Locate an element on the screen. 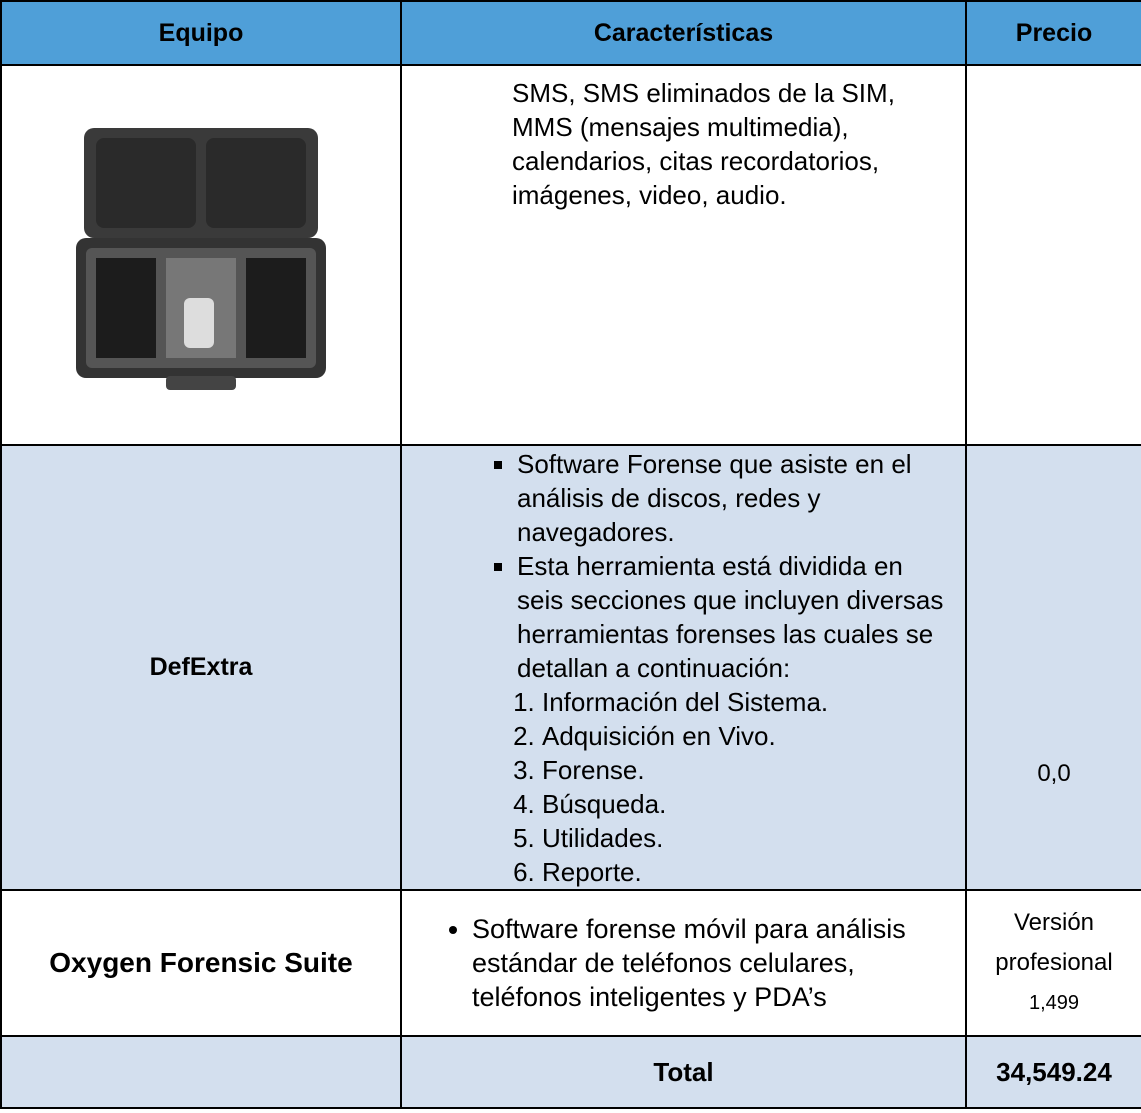 The width and height of the screenshot is (1141, 1113). price-label: Versión profesional is located at coordinates (1054, 942).